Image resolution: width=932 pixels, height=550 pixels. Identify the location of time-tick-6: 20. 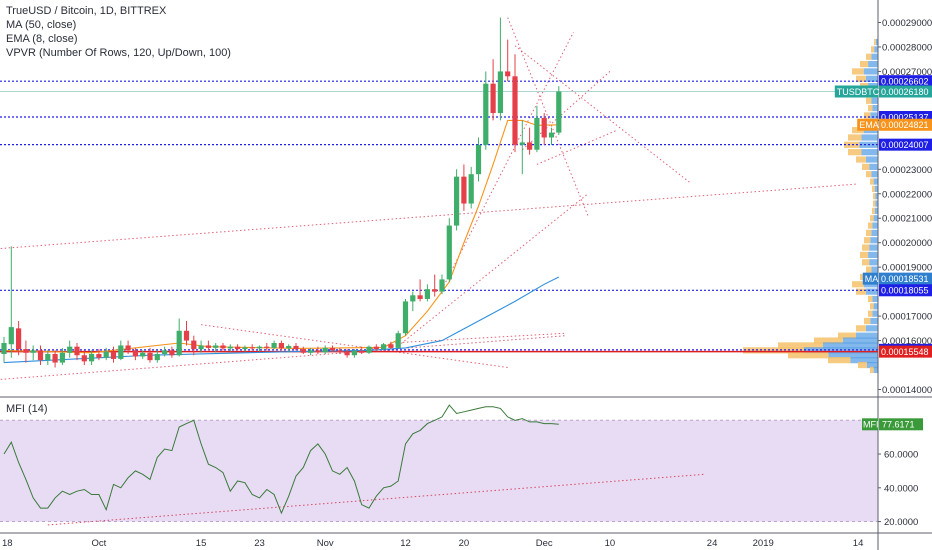
(464, 543).